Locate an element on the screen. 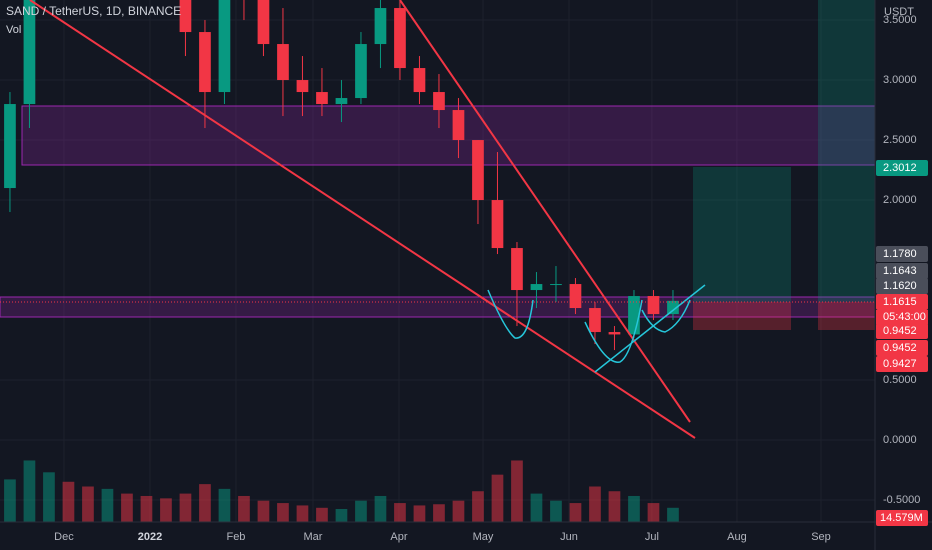 The height and width of the screenshot is (550, 932). volume-tag-label: 14.579M is located at coordinates (901, 518).